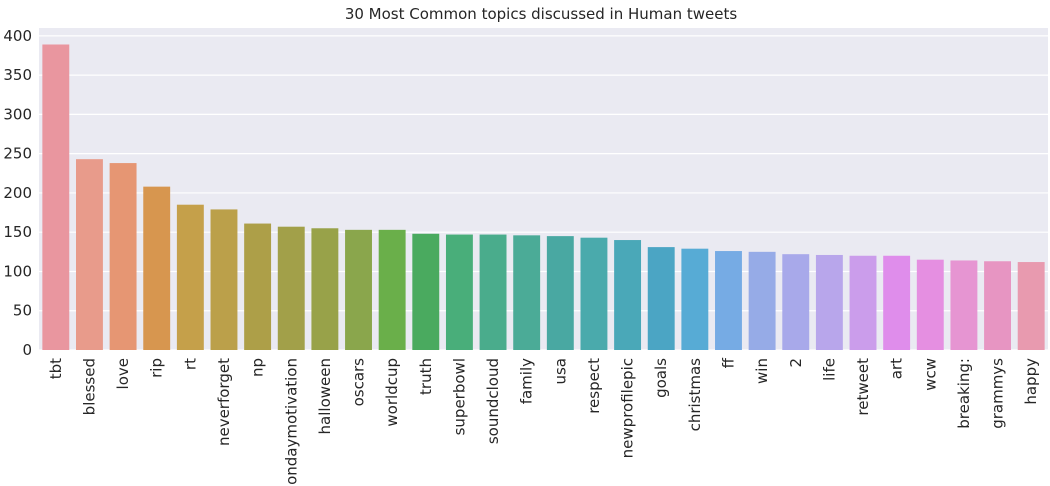 The image size is (1050, 486). What do you see at coordinates (964, 393) in the screenshot?
I see `x-tick-label: breaking:` at bounding box center [964, 393].